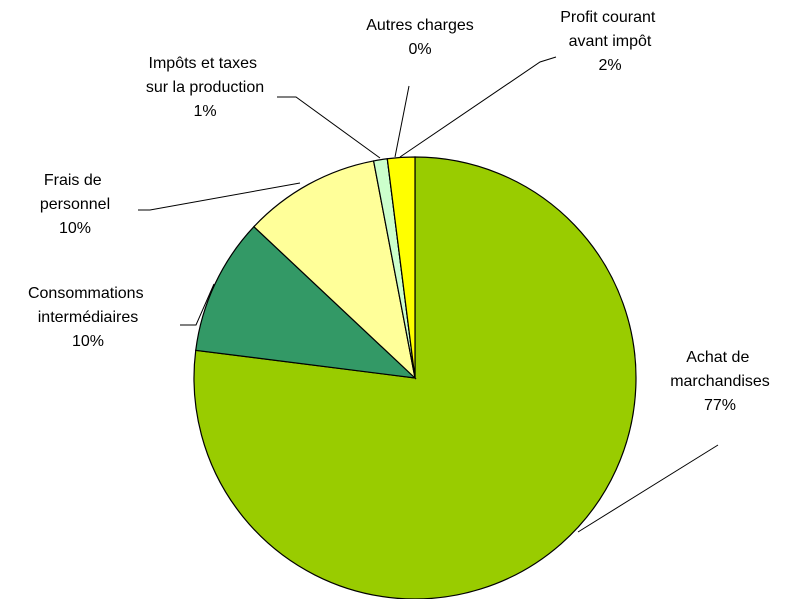 This screenshot has width=798, height=599. Describe the element at coordinates (420, 25) in the screenshot. I see `slice-label: Autres charges` at that location.